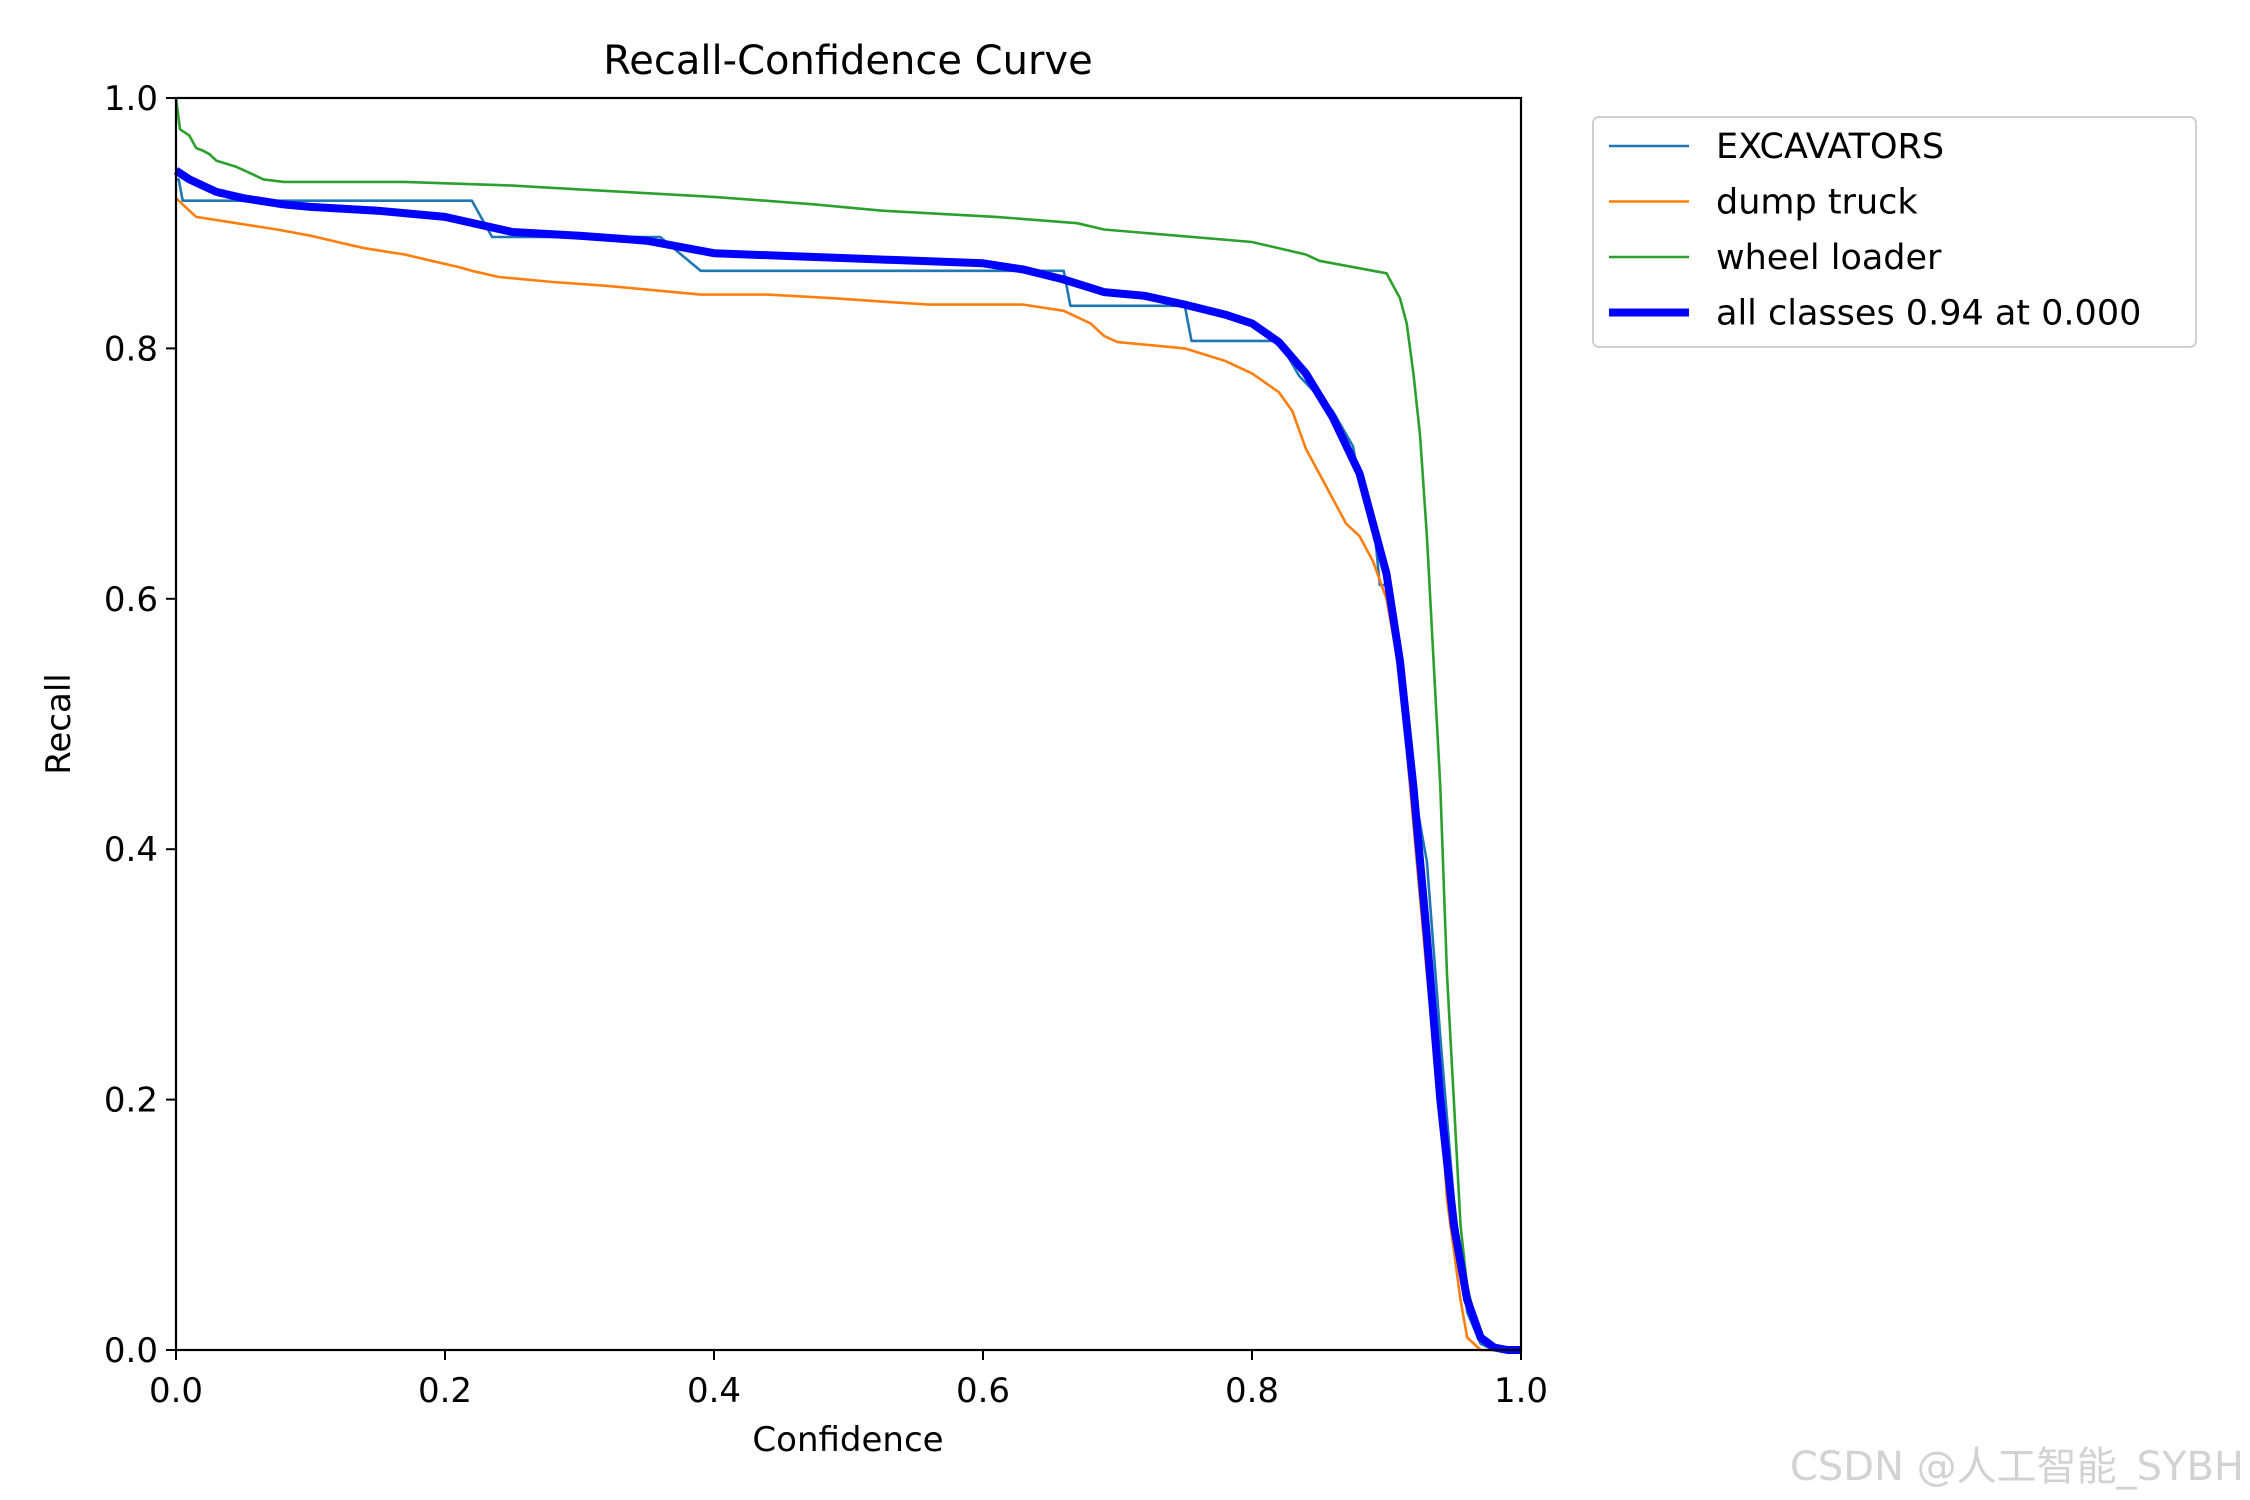 The image size is (2250, 1500). What do you see at coordinates (847, 1440) in the screenshot?
I see `x-axis-label: Confidence` at bounding box center [847, 1440].